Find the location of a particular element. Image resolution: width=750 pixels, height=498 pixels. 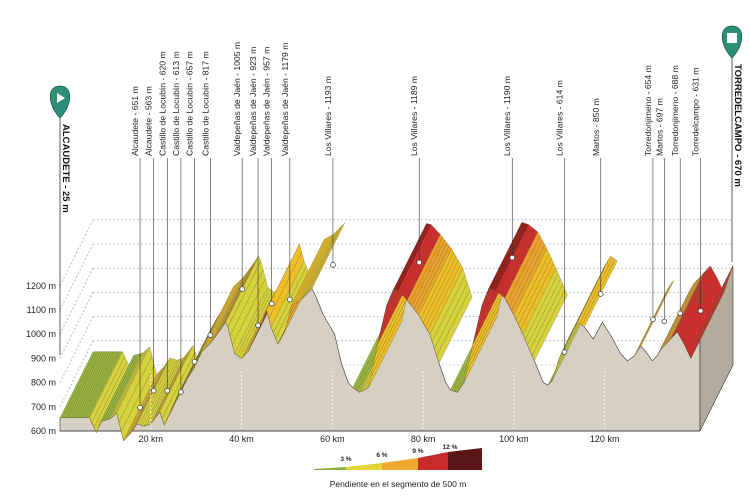

y-tick-label: 900 m is located at coordinates (43, 358).